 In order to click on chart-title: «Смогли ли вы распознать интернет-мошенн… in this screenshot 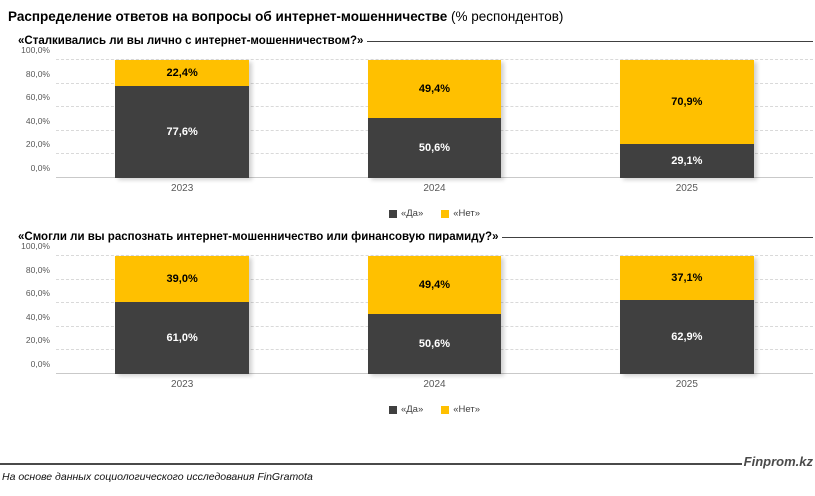, I will do `click(258, 237)`.